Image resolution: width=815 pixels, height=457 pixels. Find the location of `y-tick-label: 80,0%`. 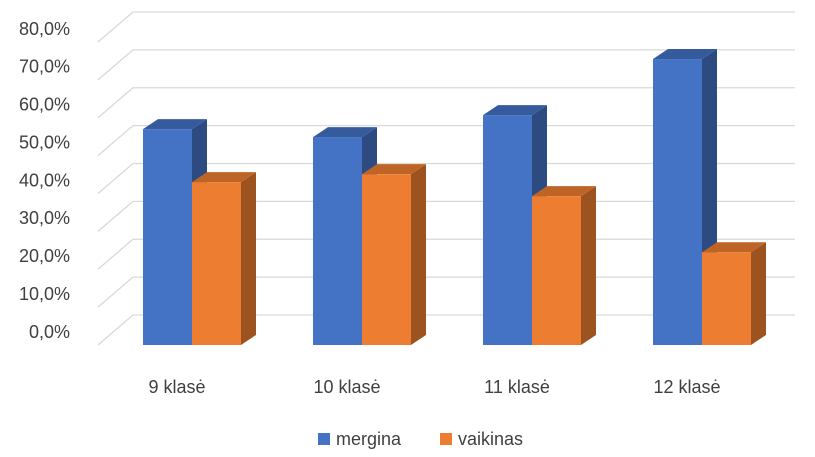

y-tick-label: 80,0% is located at coordinates (44, 29).